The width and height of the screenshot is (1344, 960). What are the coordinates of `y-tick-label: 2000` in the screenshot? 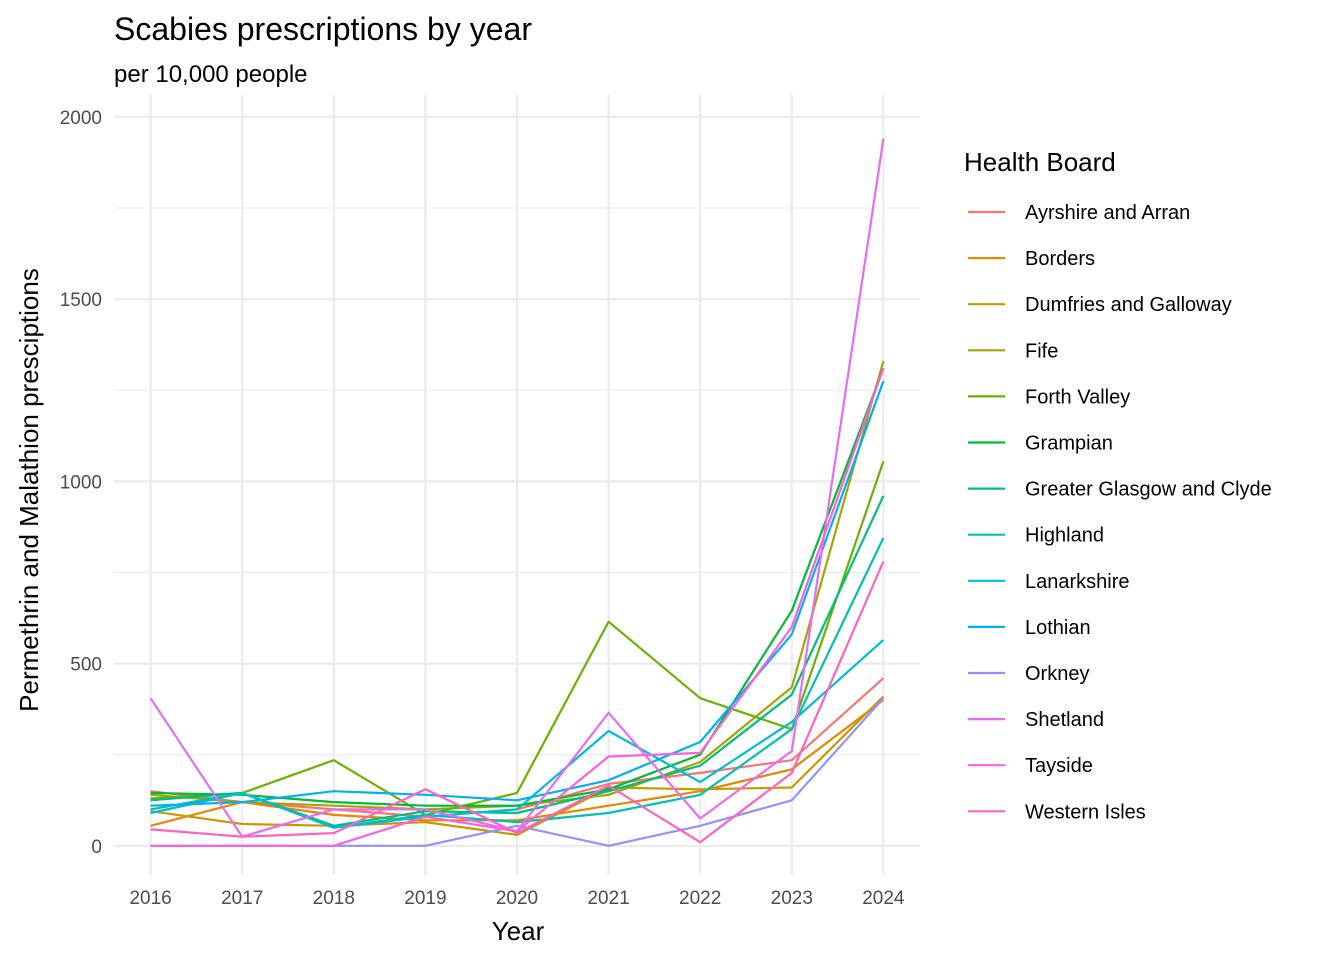 It's located at (81, 118).